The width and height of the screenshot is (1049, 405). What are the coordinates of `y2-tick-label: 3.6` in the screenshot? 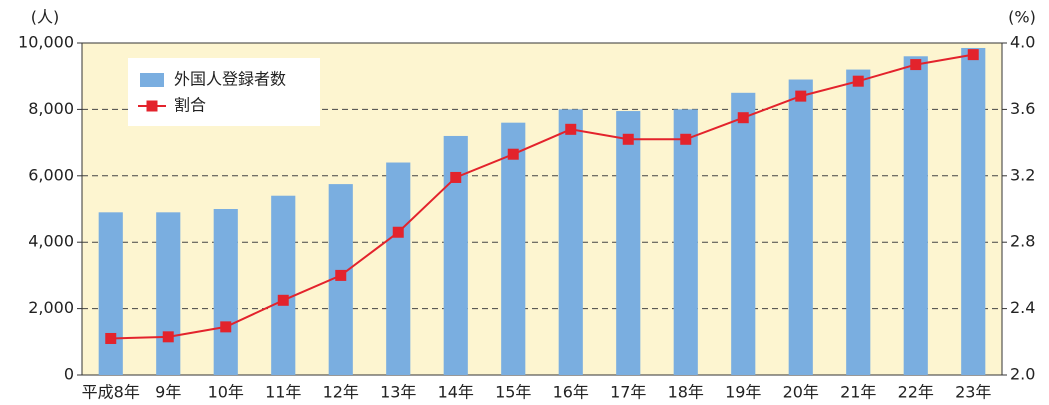 It's located at (1022, 108).